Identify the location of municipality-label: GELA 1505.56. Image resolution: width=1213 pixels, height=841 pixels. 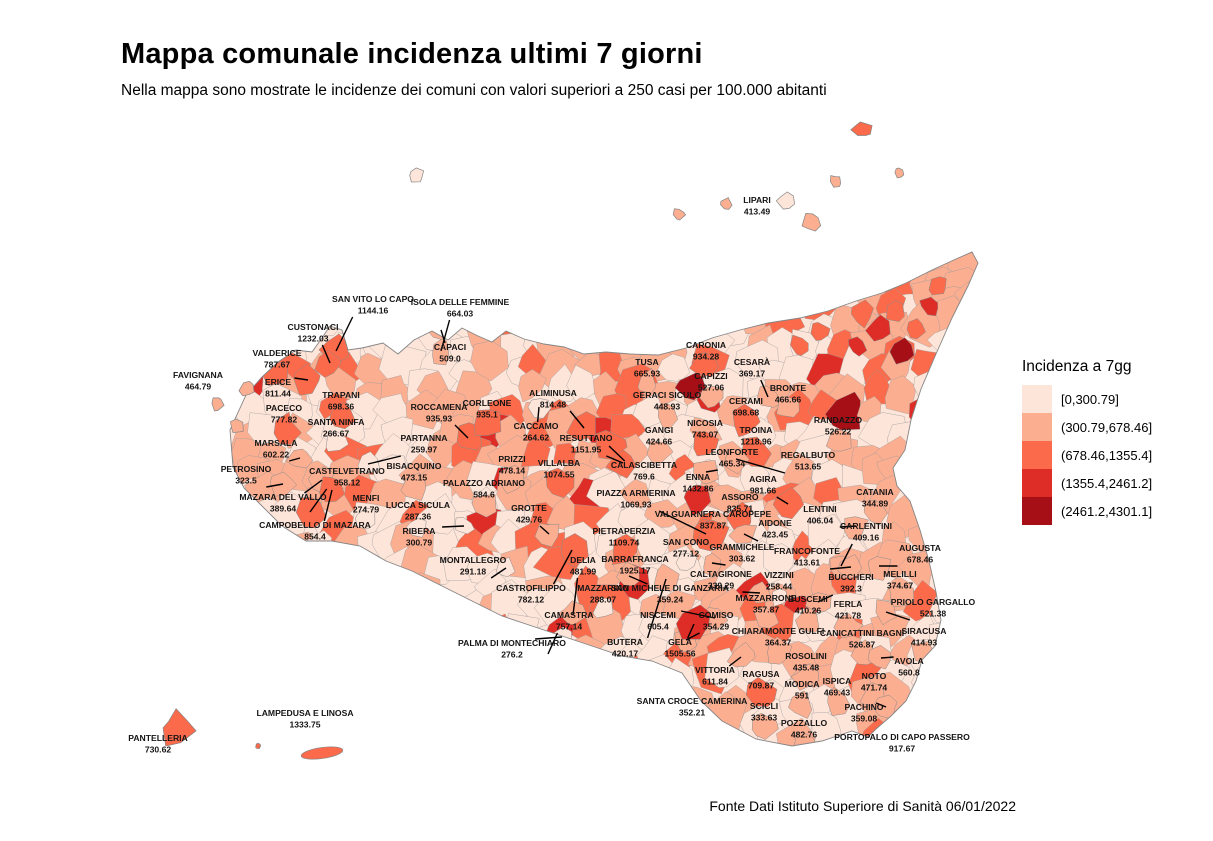
(679, 648).